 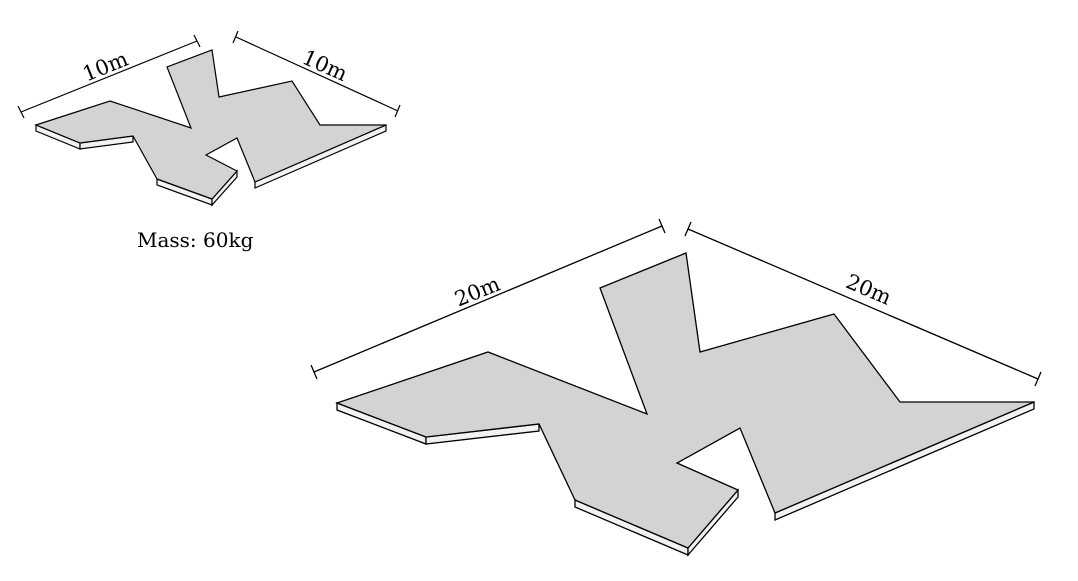 I want to click on small-dimension-right-label: 10m, so click(x=325, y=65).